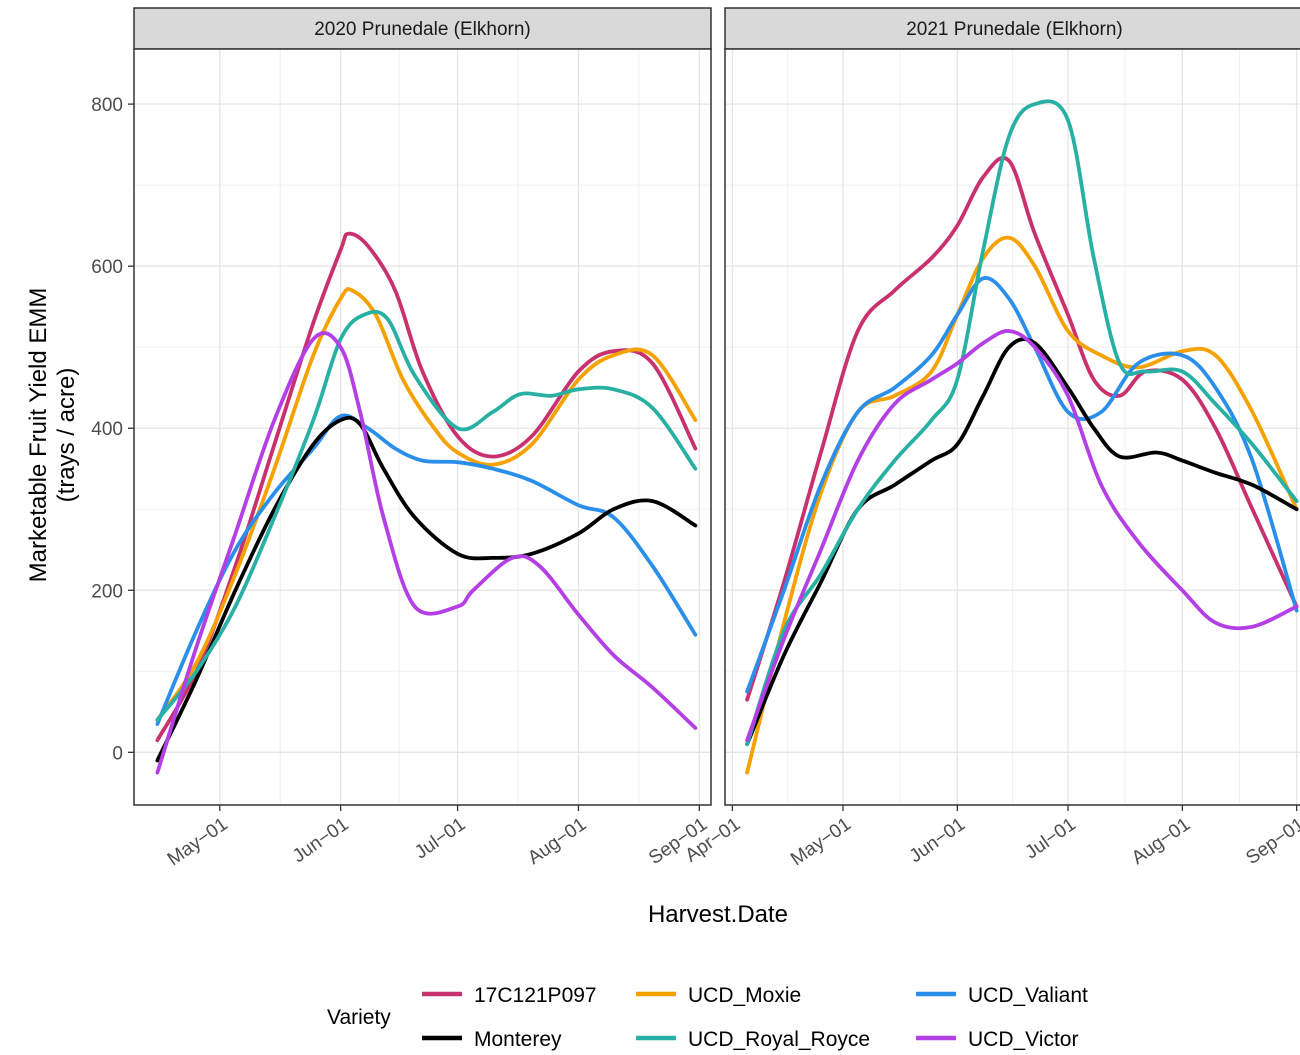 The width and height of the screenshot is (1300, 1055). What do you see at coordinates (107, 105) in the screenshot?
I see `y-tick-label: 800` at bounding box center [107, 105].